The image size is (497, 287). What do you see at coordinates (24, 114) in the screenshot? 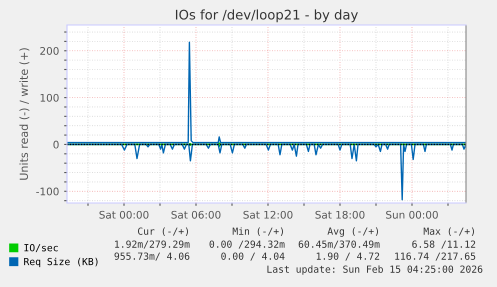
I see `y-axis-title: Units read (-) / write (+)` at bounding box center [24, 114].